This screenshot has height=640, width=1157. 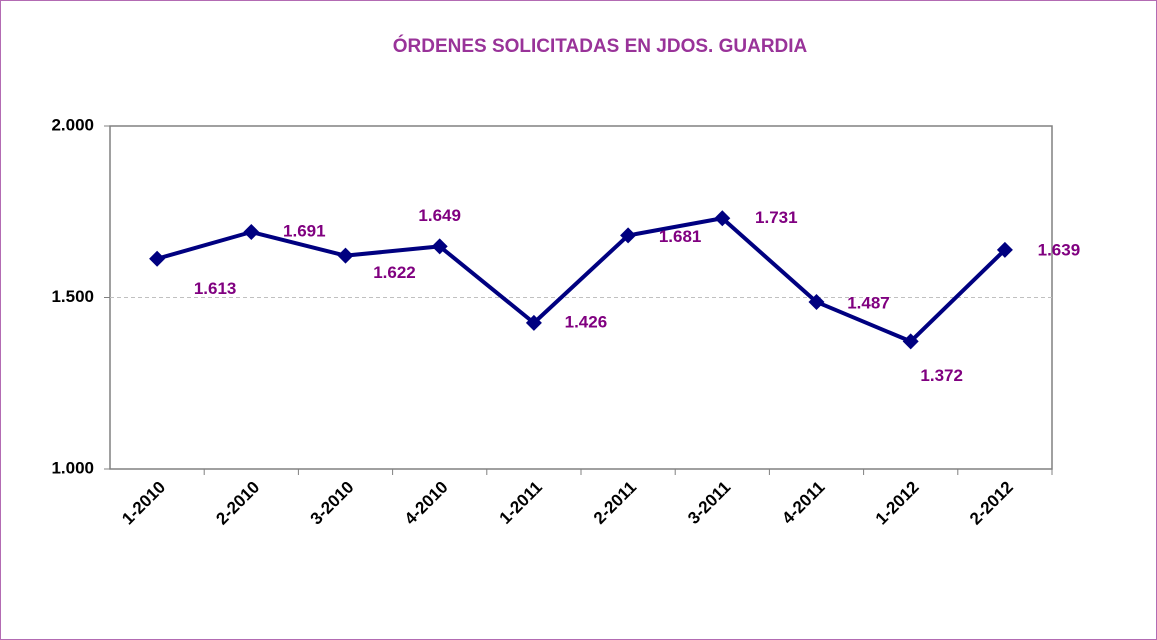 What do you see at coordinates (586, 321) in the screenshot?
I see `data-label: 1.426` at bounding box center [586, 321].